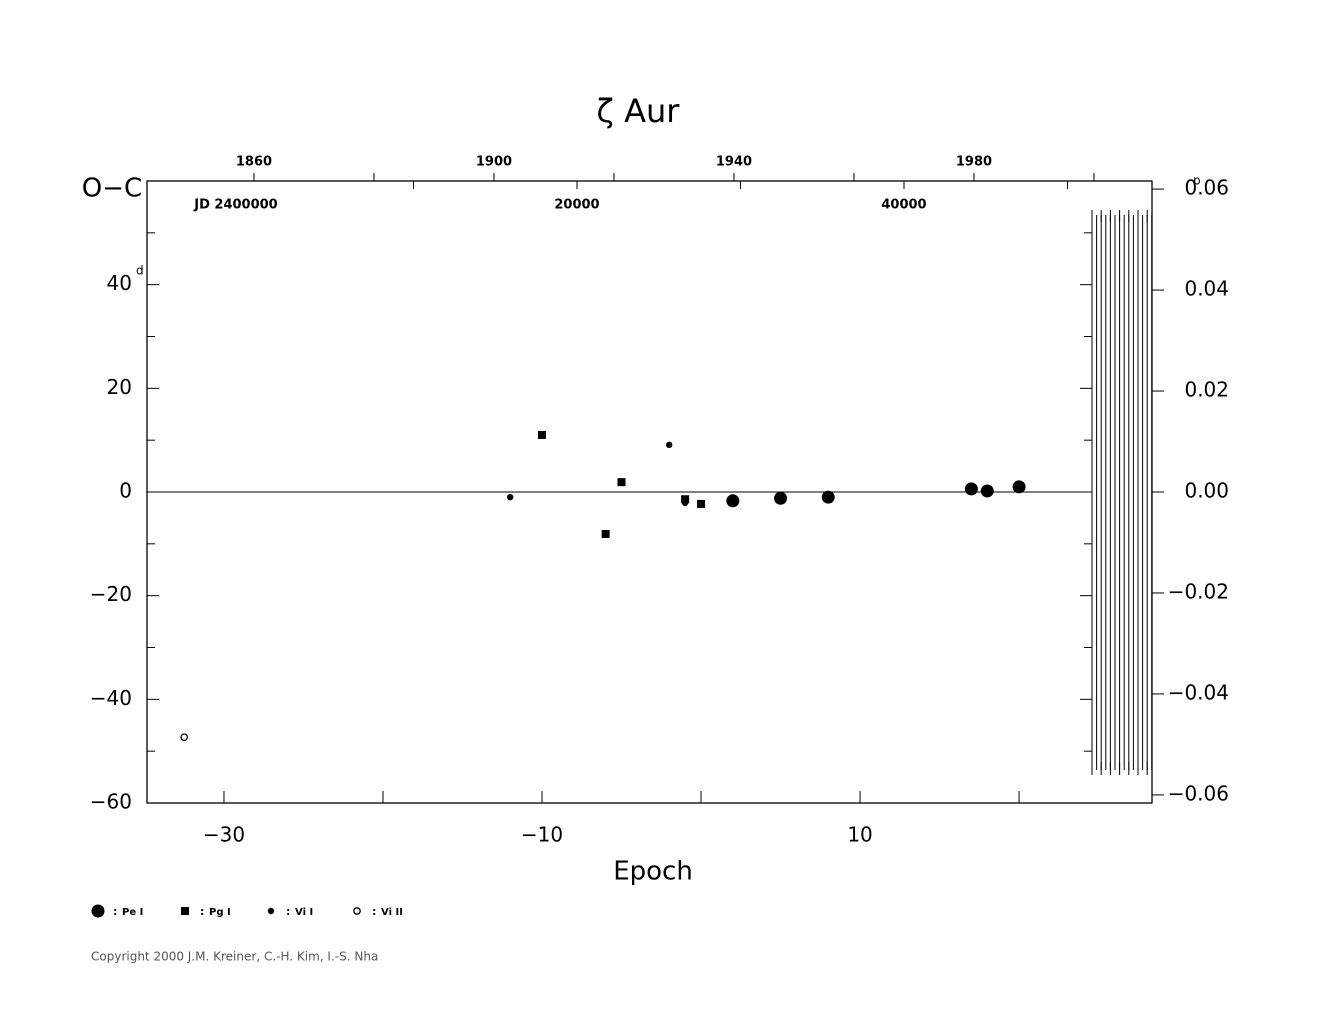 The image size is (1325, 1024). I want to click on jd-label: JD 2400000, so click(235, 205).